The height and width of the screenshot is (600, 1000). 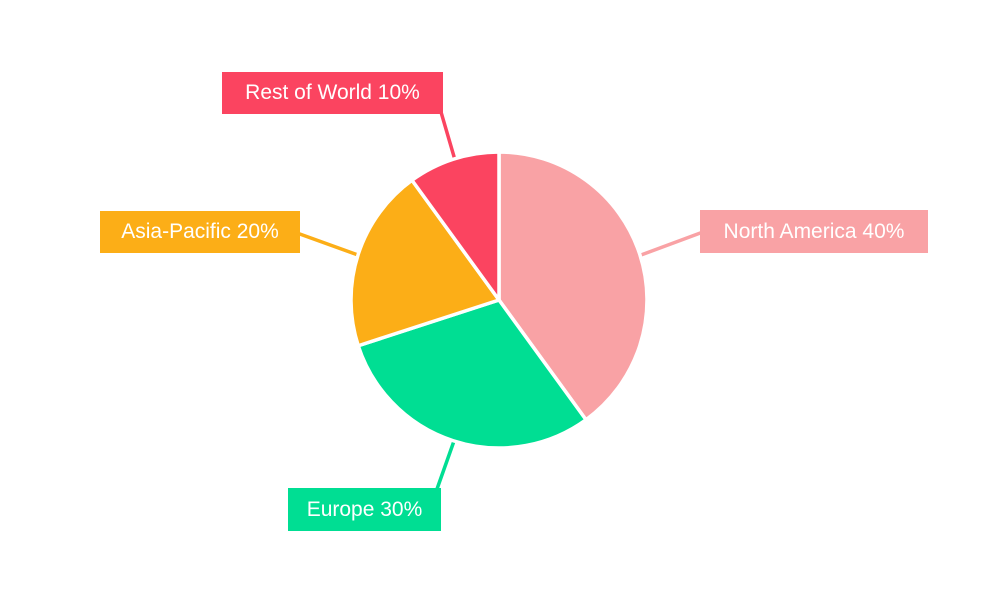 I want to click on pie-slice-north-america, so click(x=573, y=286).